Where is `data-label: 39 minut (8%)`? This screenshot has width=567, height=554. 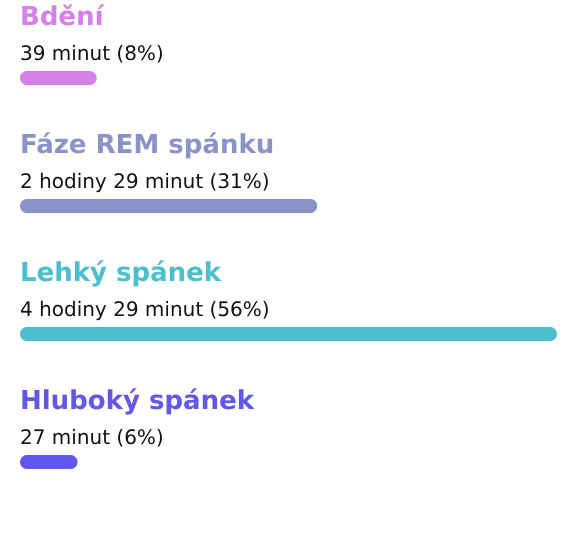
data-label: 39 minut (8%) is located at coordinates (92, 53).